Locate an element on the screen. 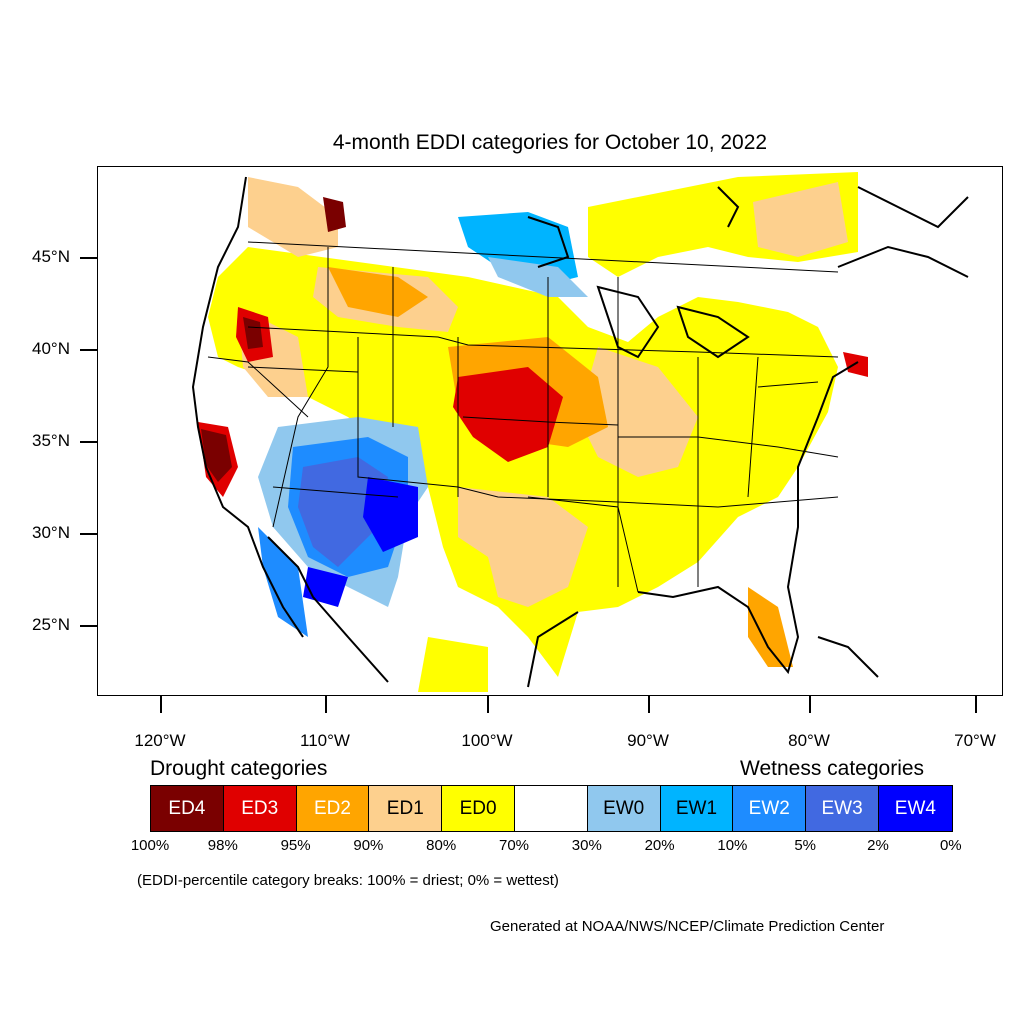 This screenshot has height=1024, width=1024. legend-percentile-label: 5% is located at coordinates (805, 845).